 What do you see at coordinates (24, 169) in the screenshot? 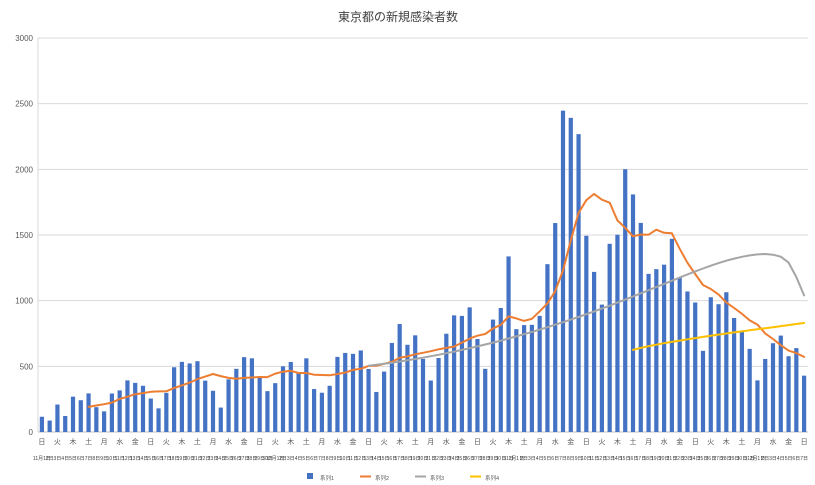
I see `y-tick-label: 2000` at bounding box center [24, 169].